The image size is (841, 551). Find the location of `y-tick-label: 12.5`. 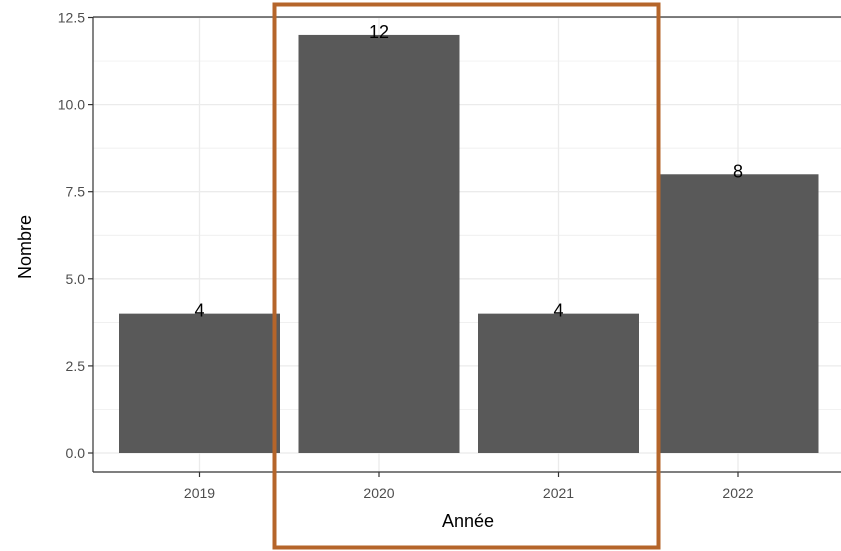

y-tick-label: 12.5 is located at coordinates (71, 18).